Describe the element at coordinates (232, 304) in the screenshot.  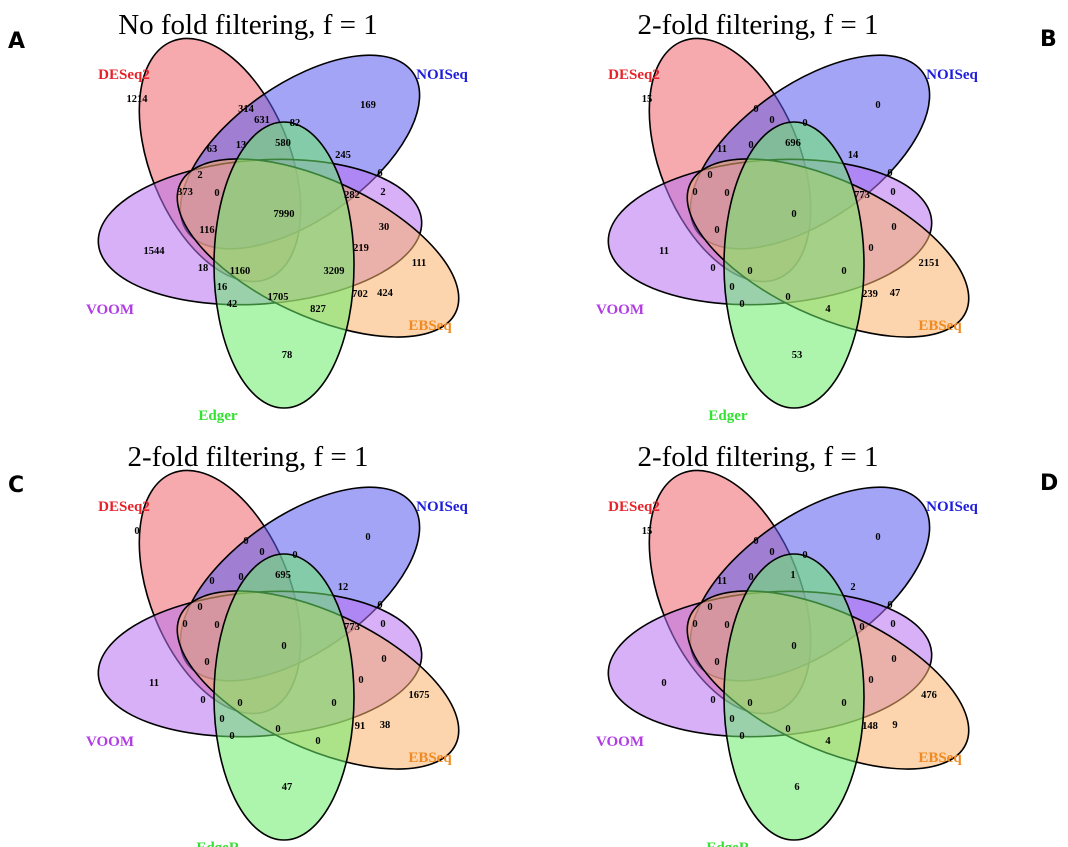
I see `region-count-vg3: 42` at that location.